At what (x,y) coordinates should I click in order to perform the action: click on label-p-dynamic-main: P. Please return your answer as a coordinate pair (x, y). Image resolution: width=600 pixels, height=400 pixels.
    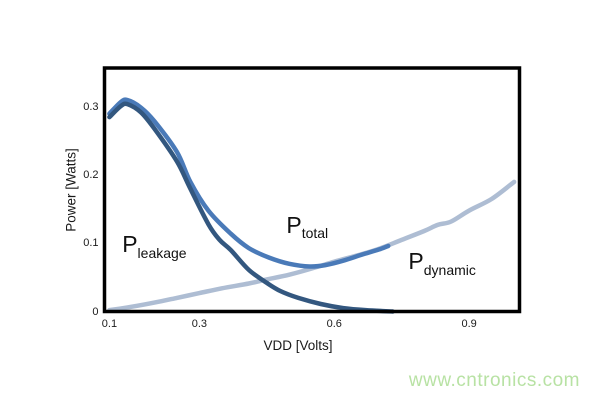
    Looking at the image, I should click on (416, 261).